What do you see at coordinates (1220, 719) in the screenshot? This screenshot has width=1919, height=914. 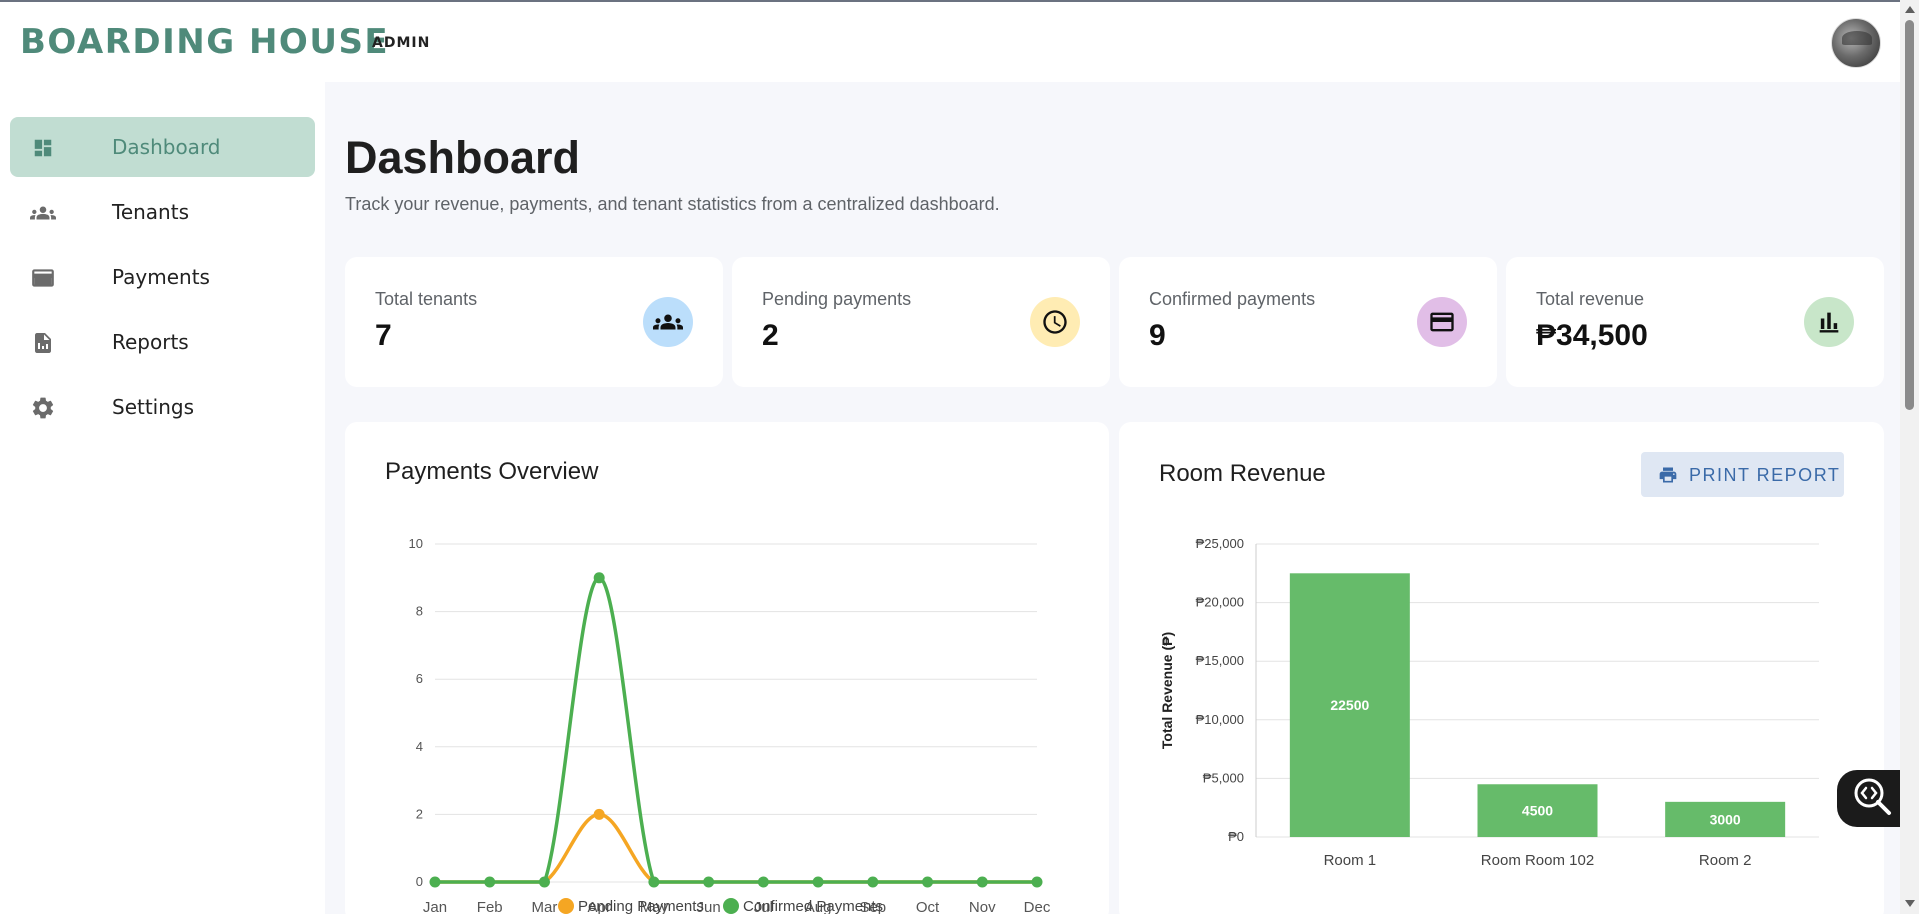 I see `y-tick-label: ₱10,000` at bounding box center [1220, 719].